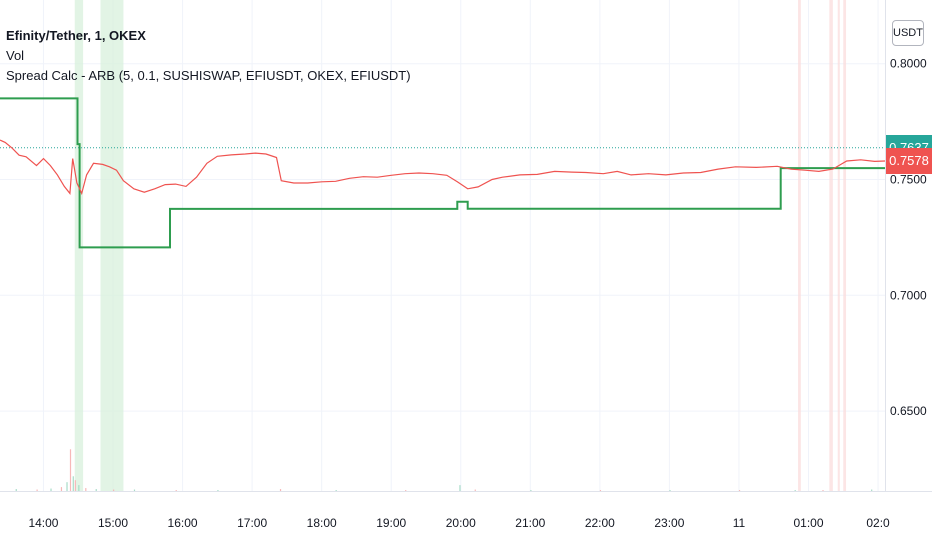 This screenshot has height=550, width=932. Describe the element at coordinates (908, 295) in the screenshot. I see `y-tick-label: 0.7000` at that location.